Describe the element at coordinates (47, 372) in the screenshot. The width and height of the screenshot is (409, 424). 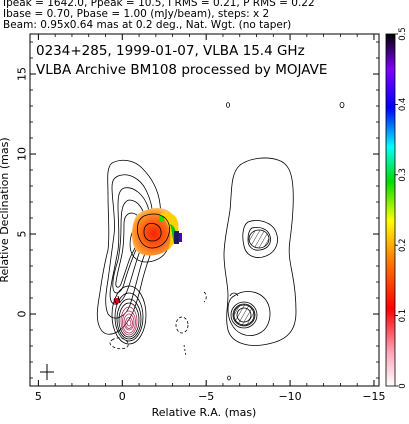
I see `beam-marker` at that location.